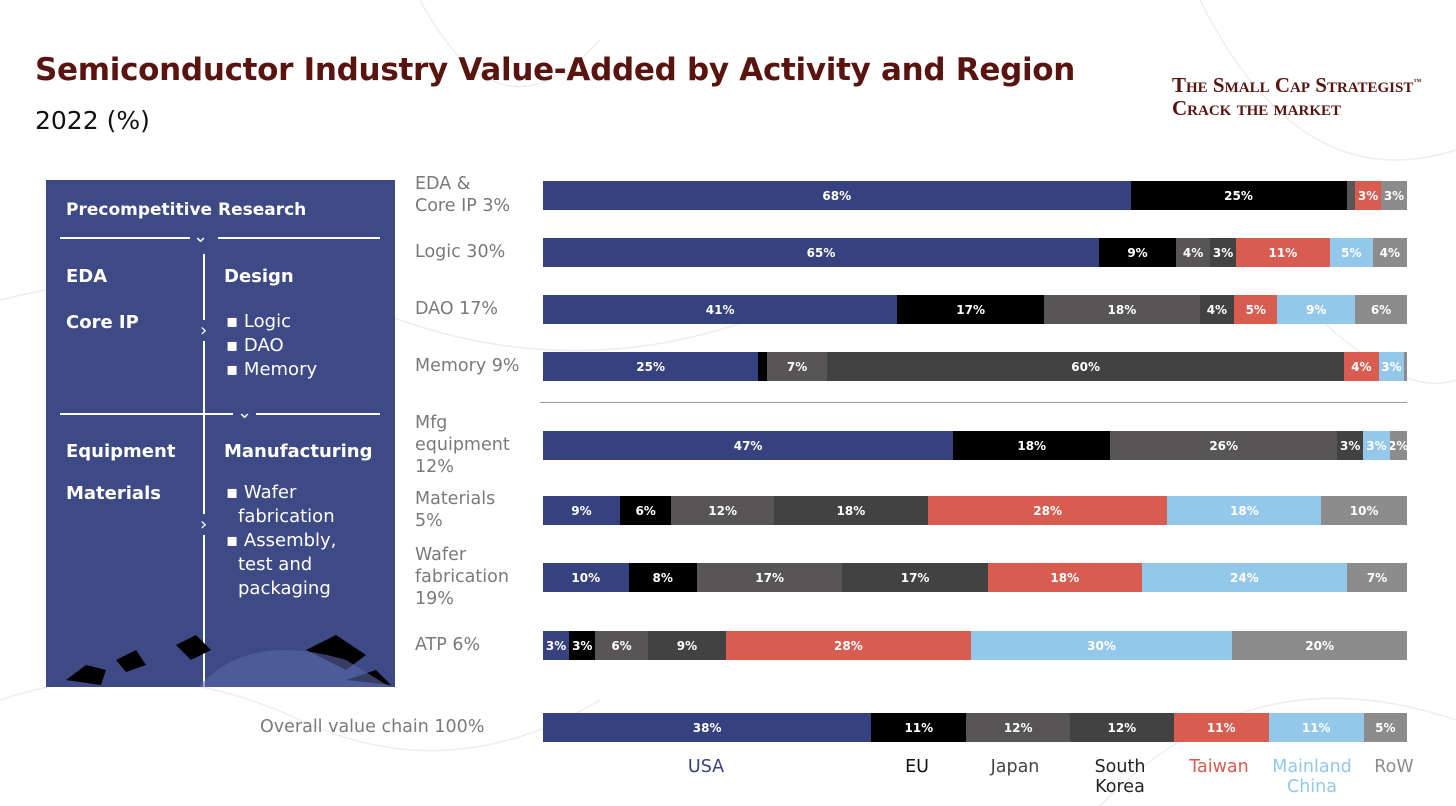 The width and height of the screenshot is (1456, 806). I want to click on bar-segment-taiwan: 11%, so click(1221, 727).